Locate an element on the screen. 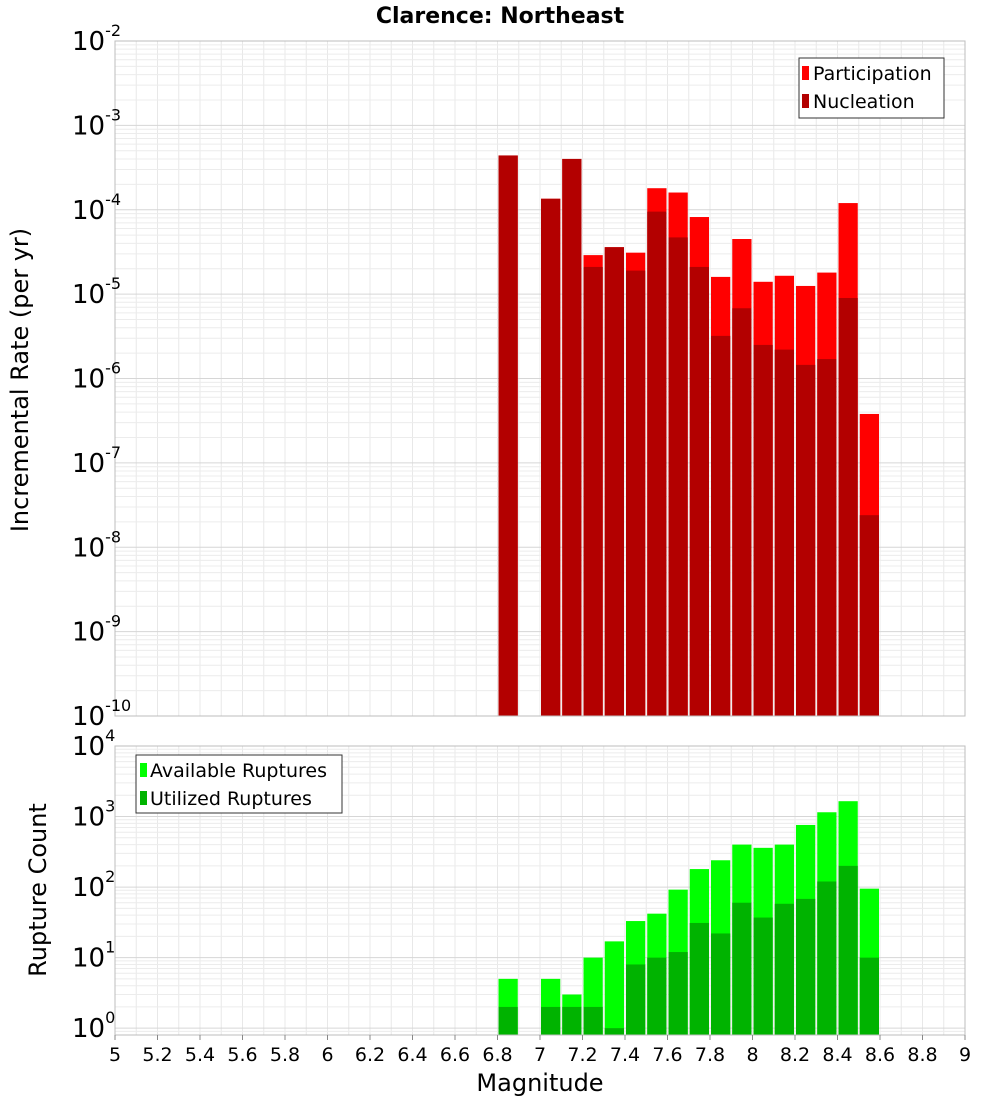 This screenshot has width=1000, height=1100. x-tick-label: 7.6 is located at coordinates (667, 1055).